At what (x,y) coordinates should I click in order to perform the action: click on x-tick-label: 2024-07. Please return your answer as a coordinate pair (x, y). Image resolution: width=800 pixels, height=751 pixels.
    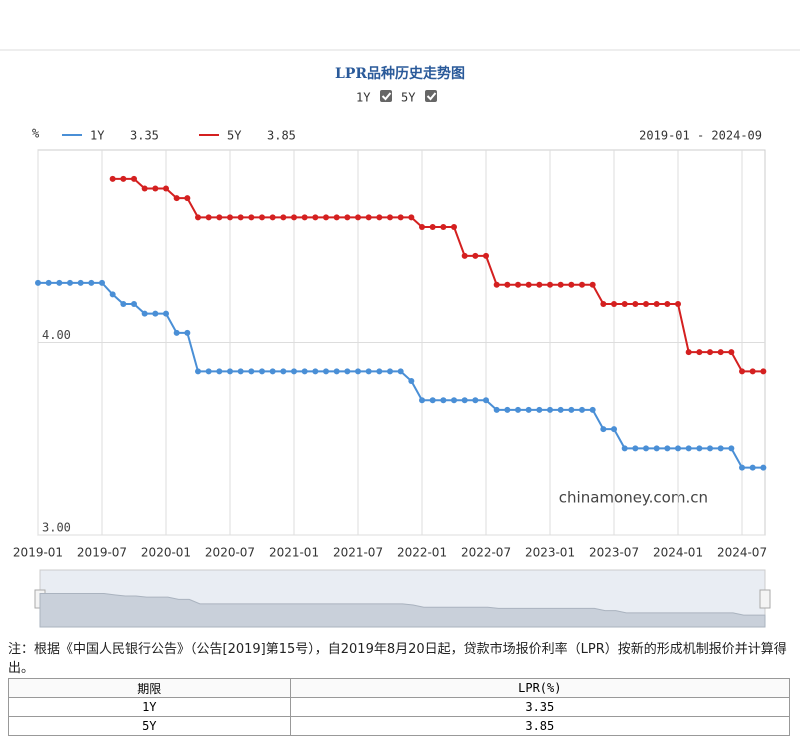
    Looking at the image, I should click on (742, 553).